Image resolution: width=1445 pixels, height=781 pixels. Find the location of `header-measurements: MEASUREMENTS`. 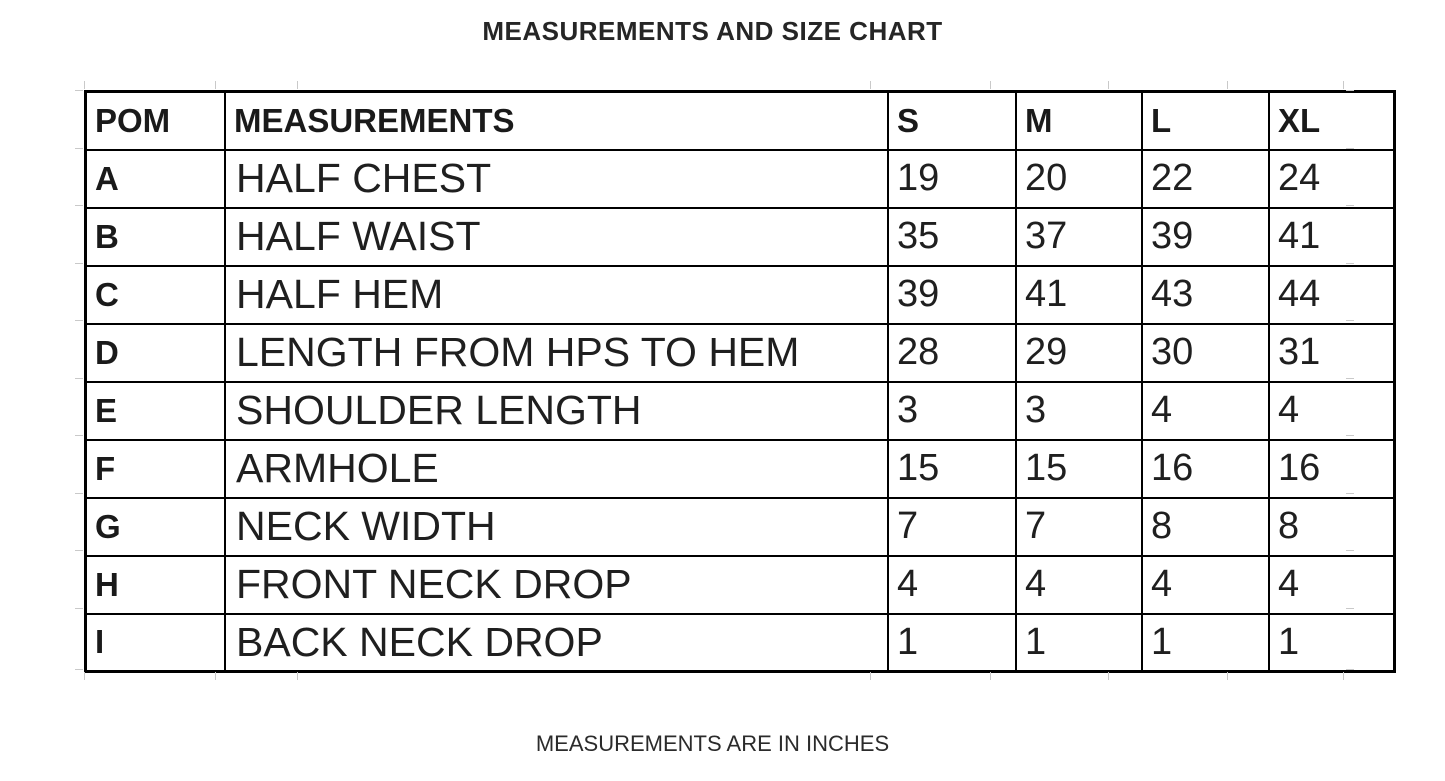

header-measurements: MEASUREMENTS is located at coordinates (556, 120).